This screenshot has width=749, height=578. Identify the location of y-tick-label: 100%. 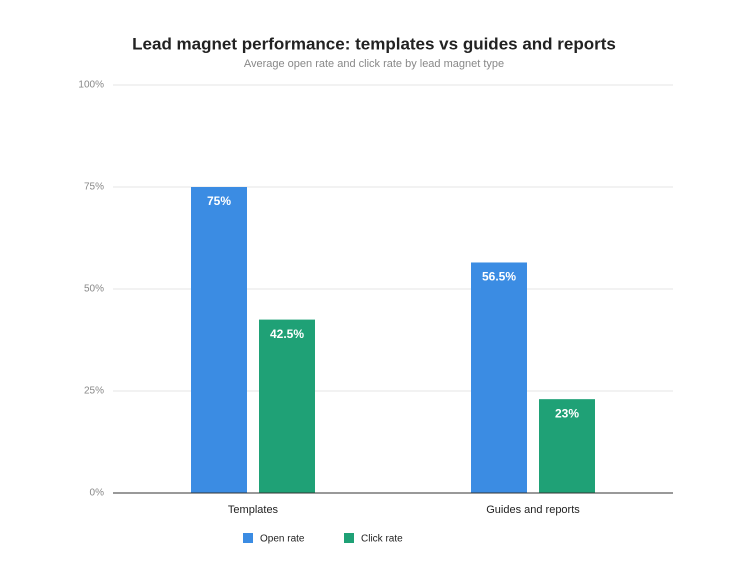
(91, 85).